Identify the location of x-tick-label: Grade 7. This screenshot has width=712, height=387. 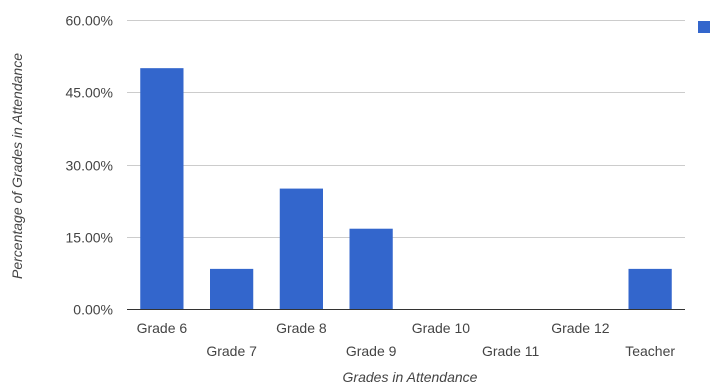
(231, 351).